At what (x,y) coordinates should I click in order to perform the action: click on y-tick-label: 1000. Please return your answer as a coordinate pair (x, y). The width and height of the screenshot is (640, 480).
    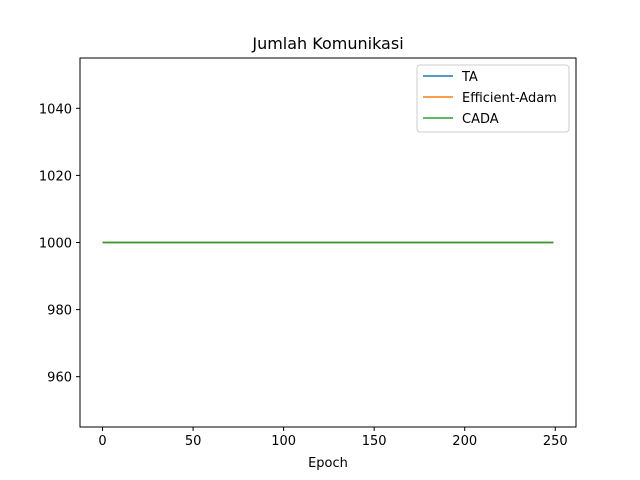
    Looking at the image, I should click on (55, 244).